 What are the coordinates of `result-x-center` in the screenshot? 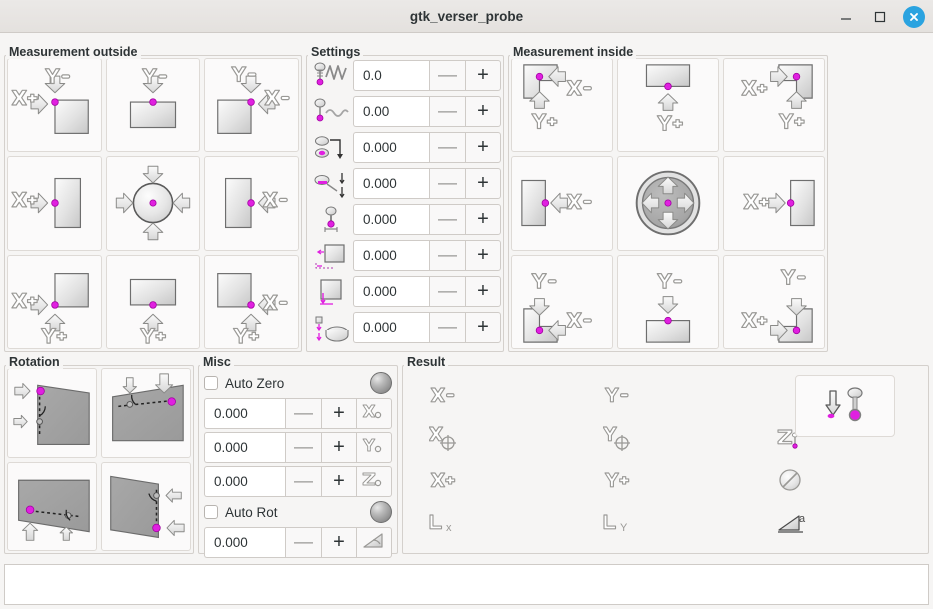 It's located at (500, 440).